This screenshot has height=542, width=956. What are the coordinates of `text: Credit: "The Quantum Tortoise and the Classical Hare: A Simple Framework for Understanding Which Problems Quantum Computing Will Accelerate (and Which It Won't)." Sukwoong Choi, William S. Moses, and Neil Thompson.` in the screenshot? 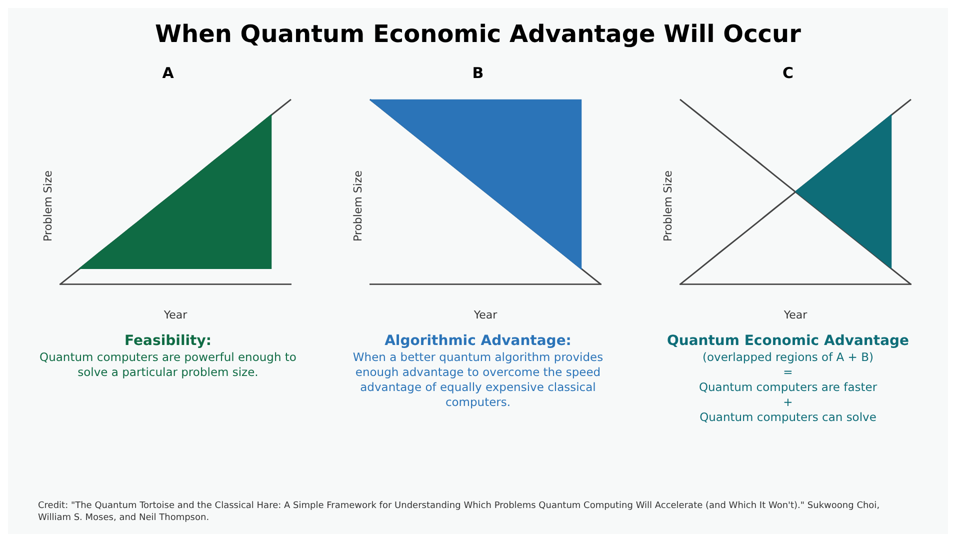 It's located at (459, 512).